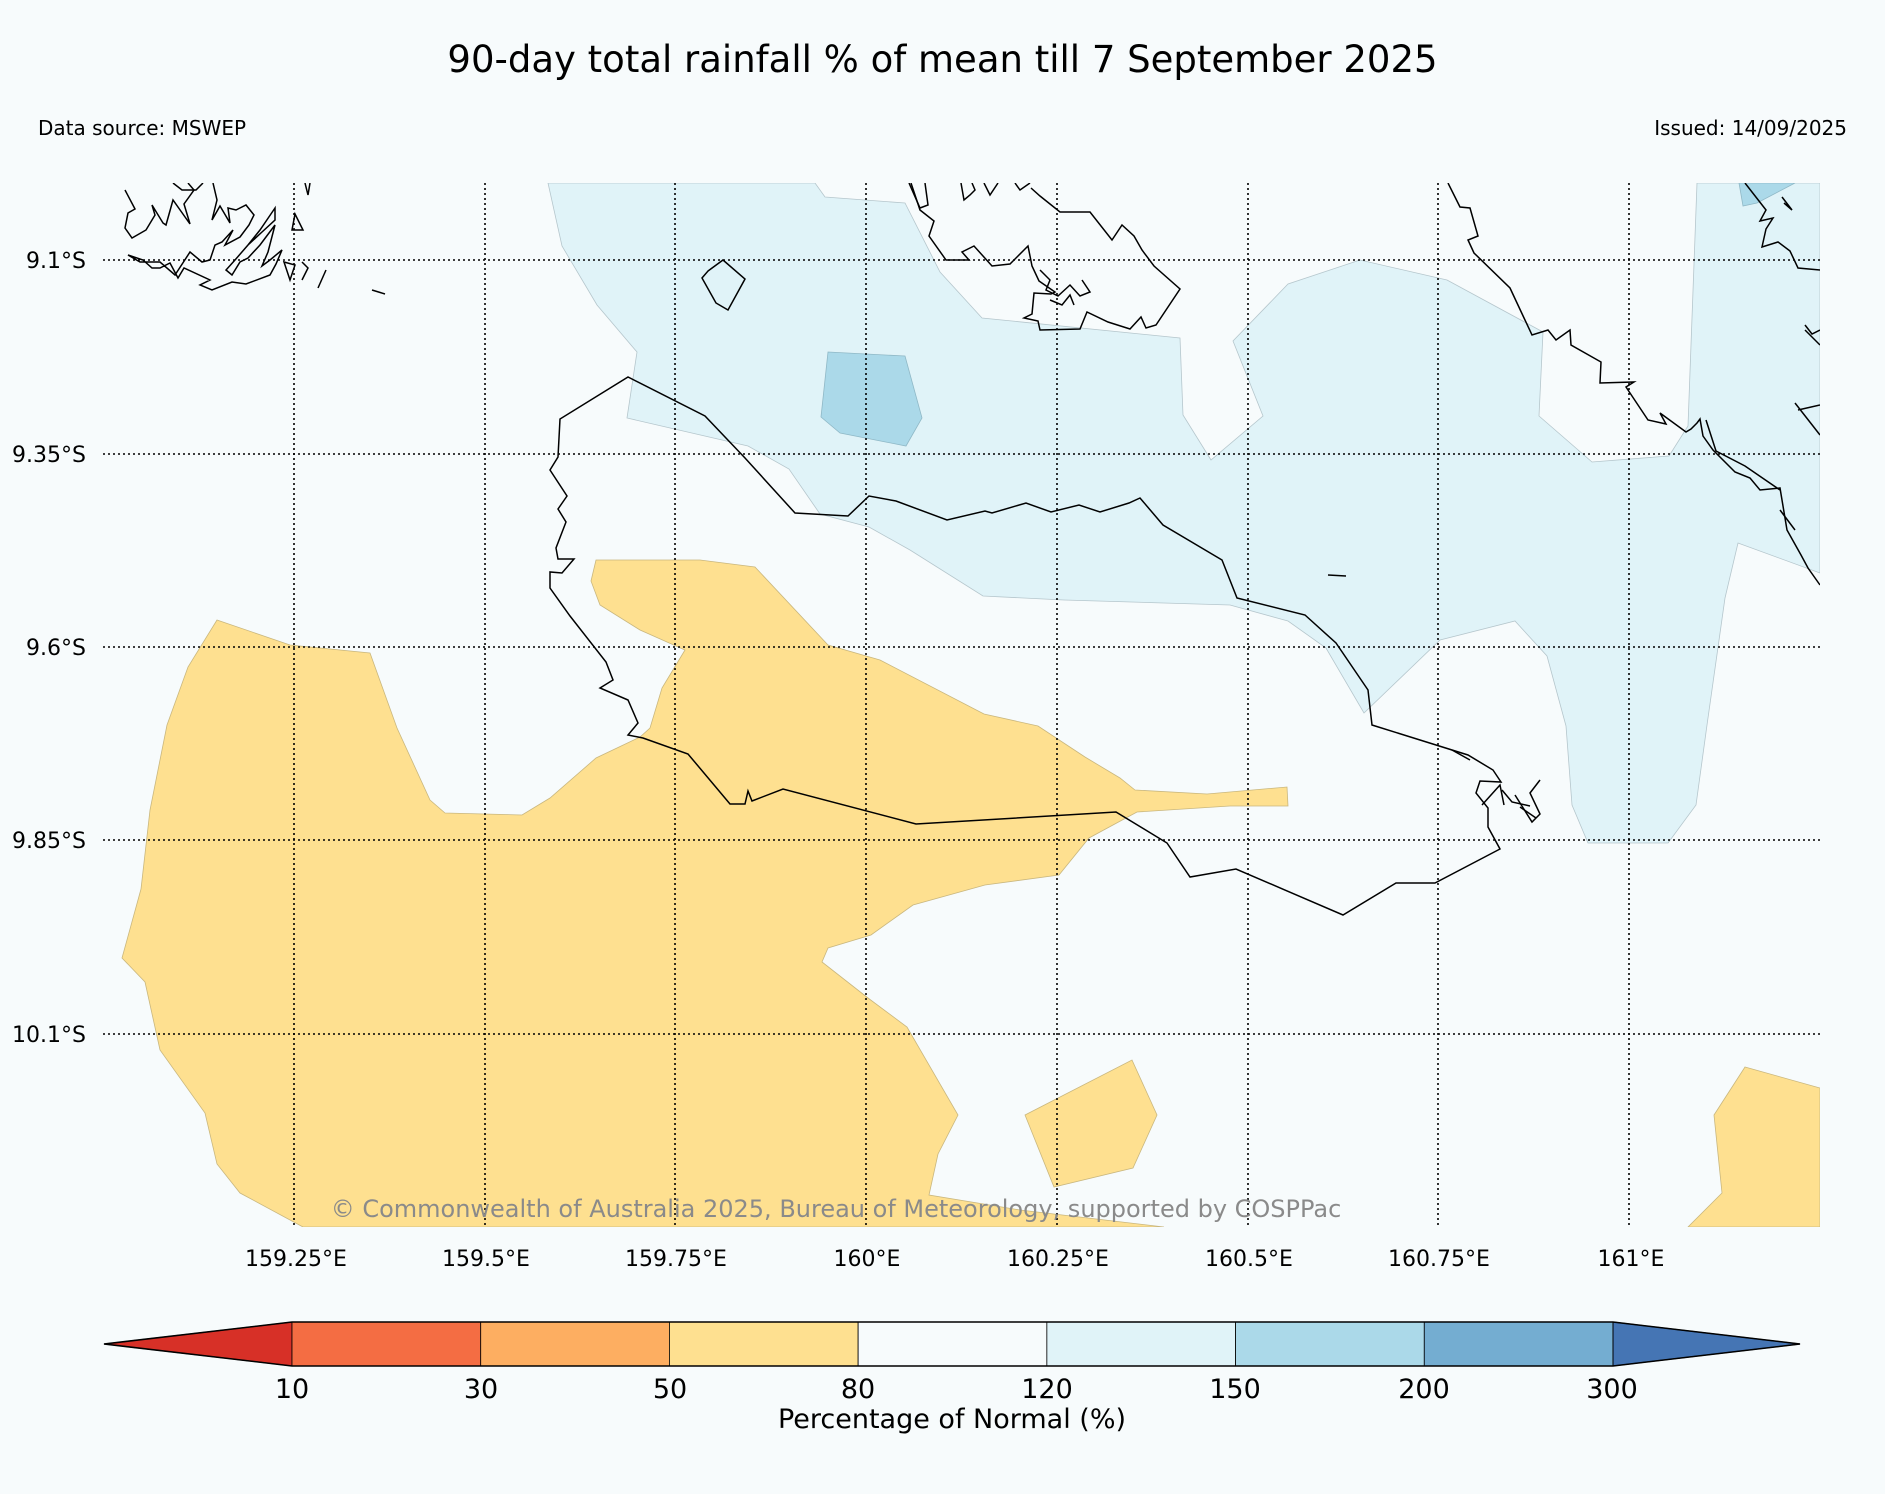 The height and width of the screenshot is (1494, 1885). I want to click on colorbar-tick-label: 50, so click(670, 1389).